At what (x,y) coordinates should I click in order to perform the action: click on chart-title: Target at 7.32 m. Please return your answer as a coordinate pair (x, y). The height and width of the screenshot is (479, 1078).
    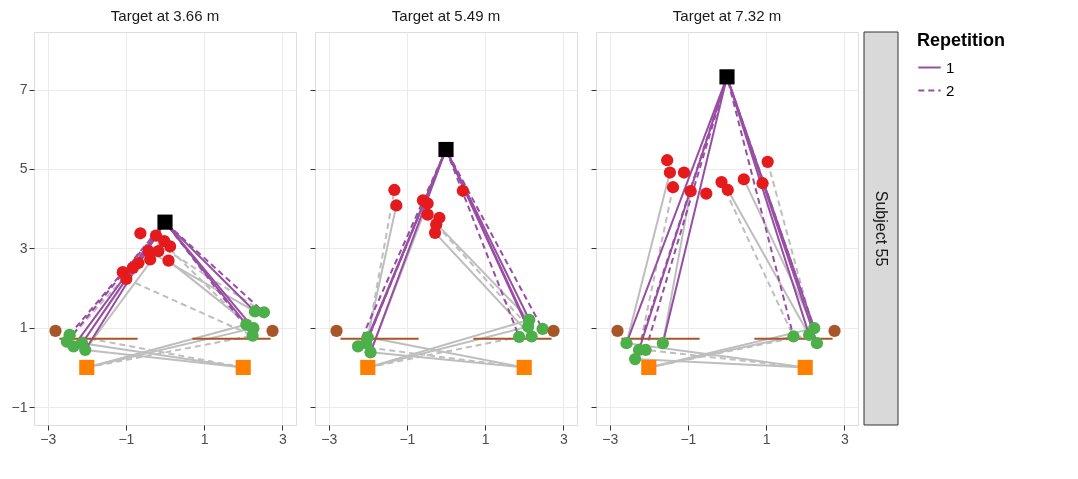
    Looking at the image, I should click on (727, 15).